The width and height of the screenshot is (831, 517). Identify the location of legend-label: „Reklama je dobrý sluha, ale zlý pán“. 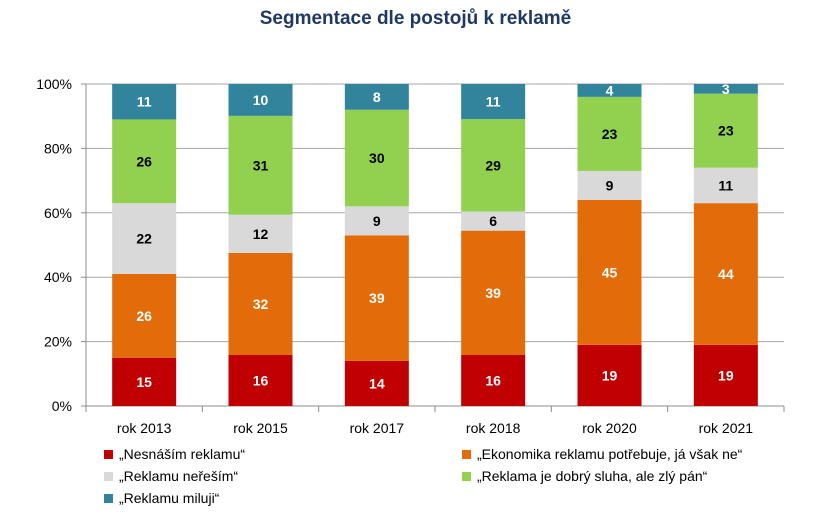
(592, 476).